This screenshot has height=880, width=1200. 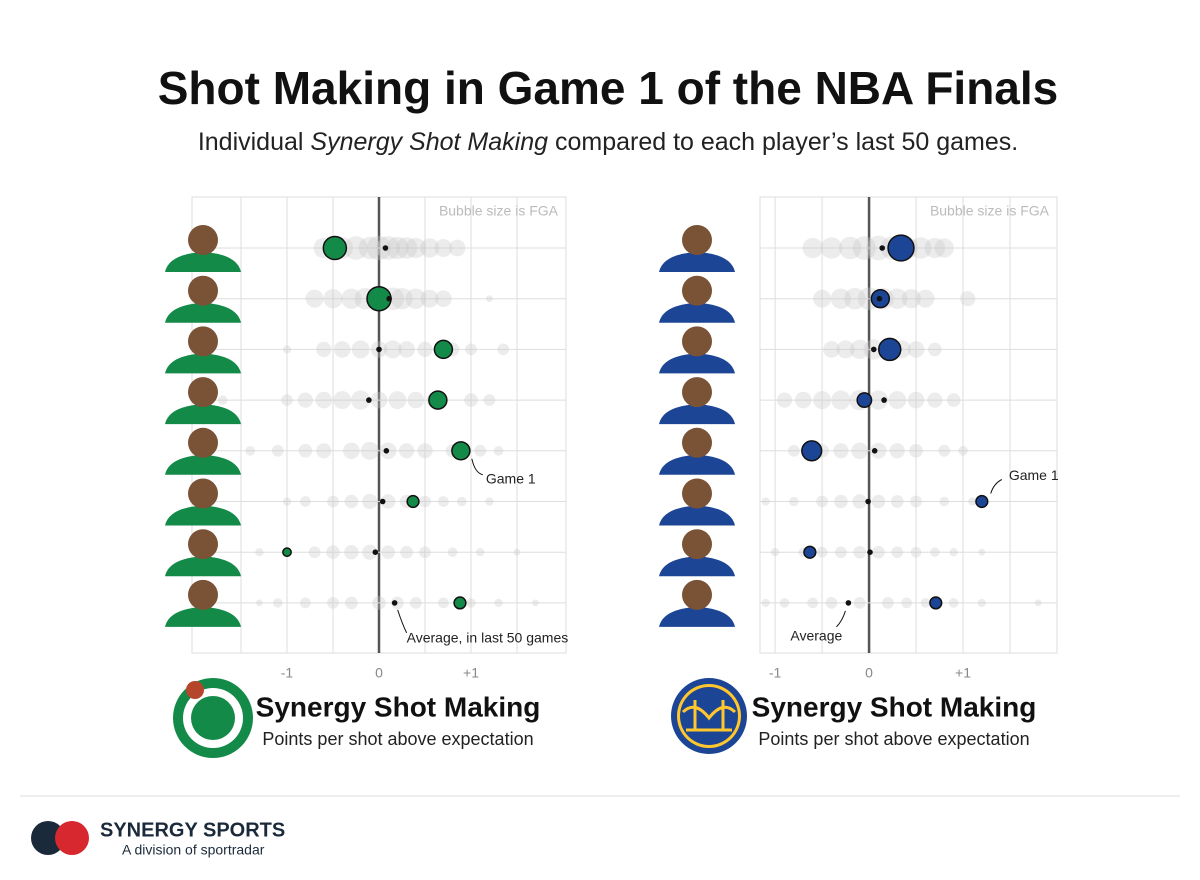 I want to click on plot-area, so click(x=908, y=425).